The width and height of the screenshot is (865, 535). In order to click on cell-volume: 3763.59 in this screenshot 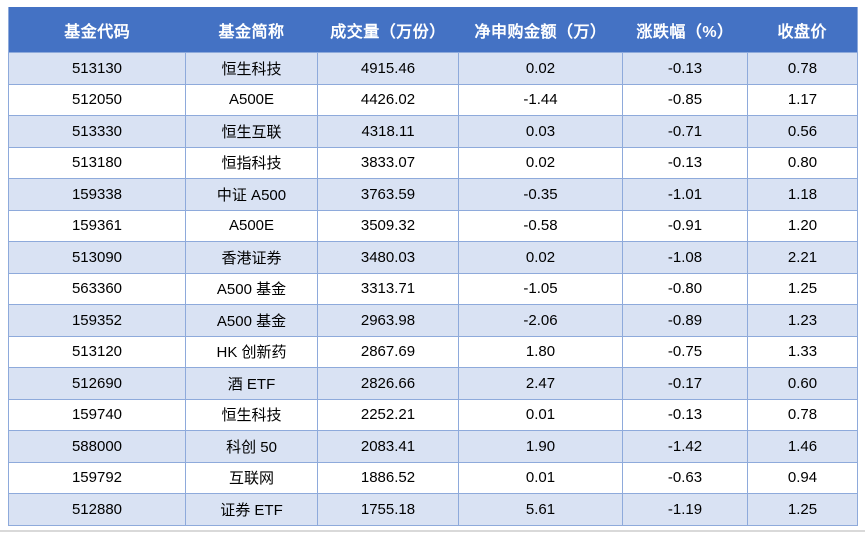, I will do `click(388, 194)`.